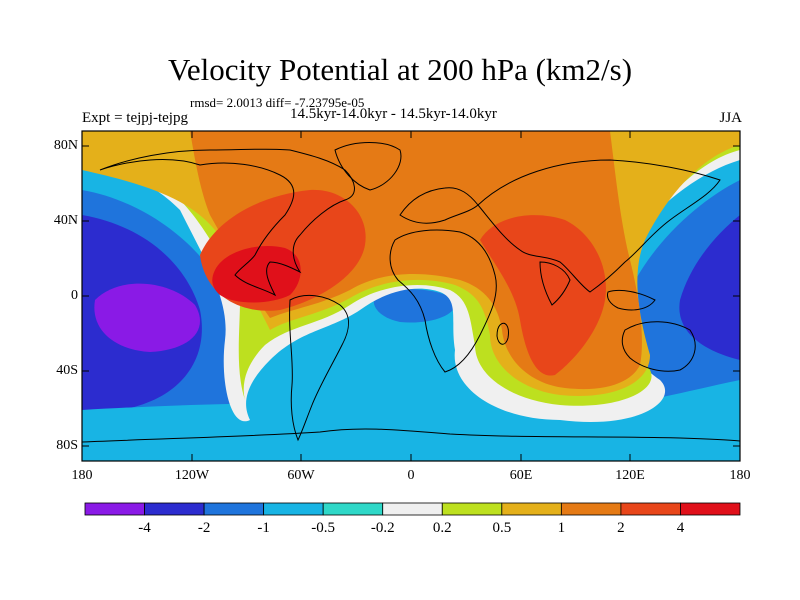 This screenshot has width=800, height=600. What do you see at coordinates (521, 475) in the screenshot?
I see `lon-tick-label: 60E` at bounding box center [521, 475].